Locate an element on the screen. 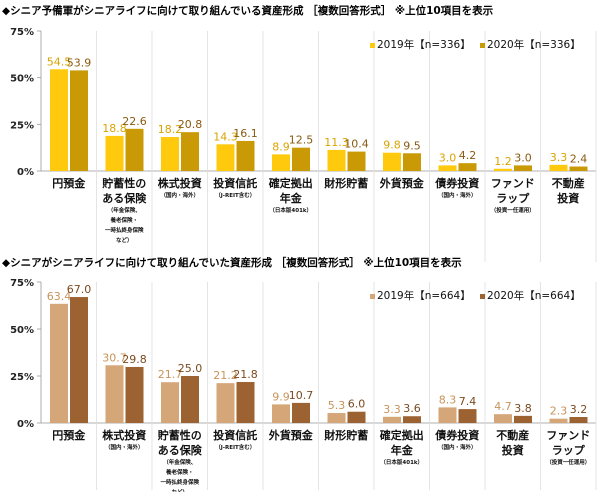  x-tick-label: 外貨預金 is located at coordinates (402, 183).